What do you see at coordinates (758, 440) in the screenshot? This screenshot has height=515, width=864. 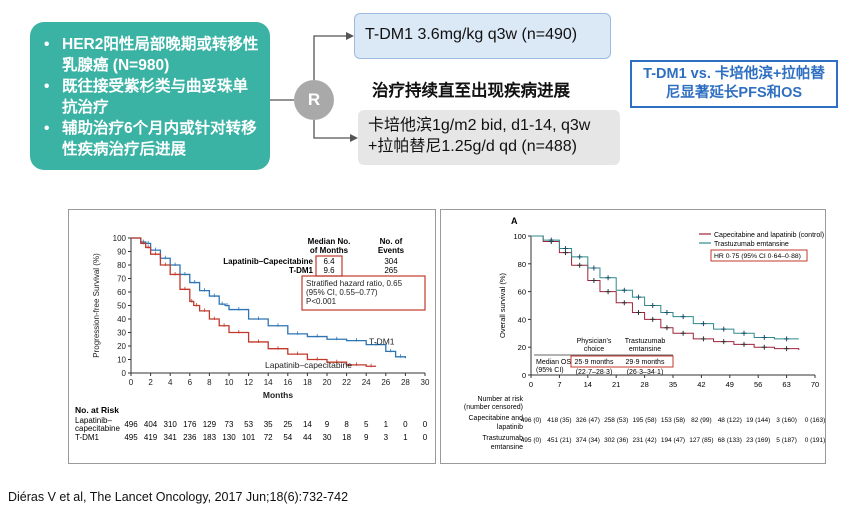 I see `at-risk-value: 23 (169)` at bounding box center [758, 440].